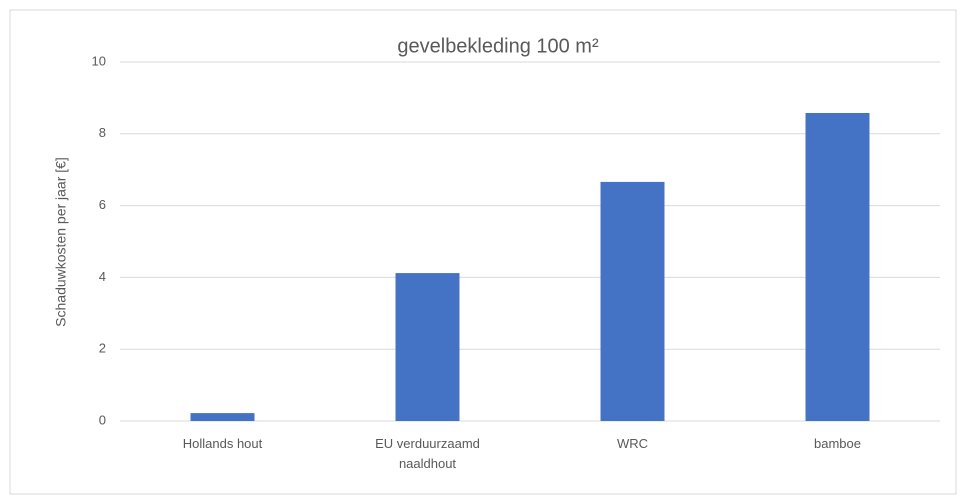  I want to click on y-tick-label: 10, so click(99, 60).